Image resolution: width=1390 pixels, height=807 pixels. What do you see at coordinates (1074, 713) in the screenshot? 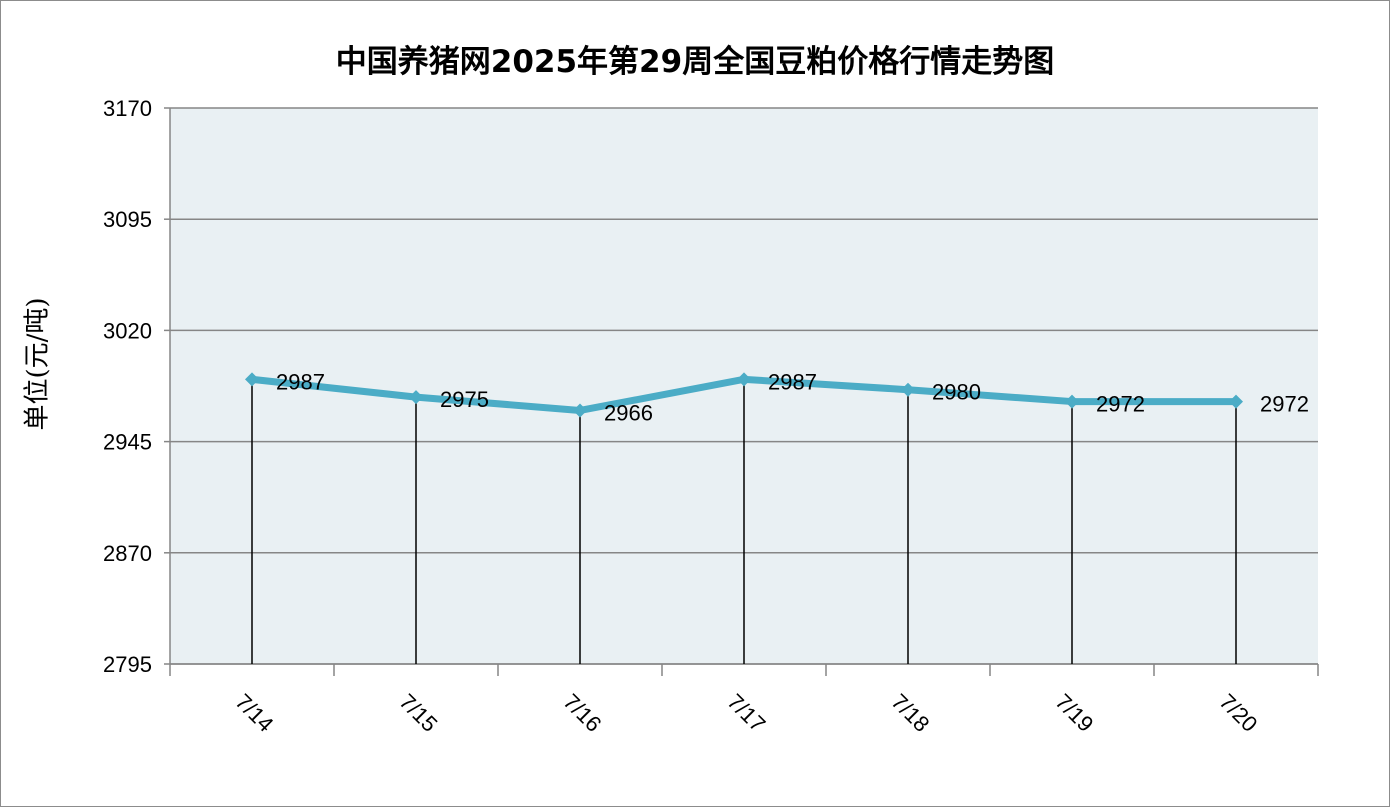
I see `x-tick-label: 7/19` at bounding box center [1074, 713].